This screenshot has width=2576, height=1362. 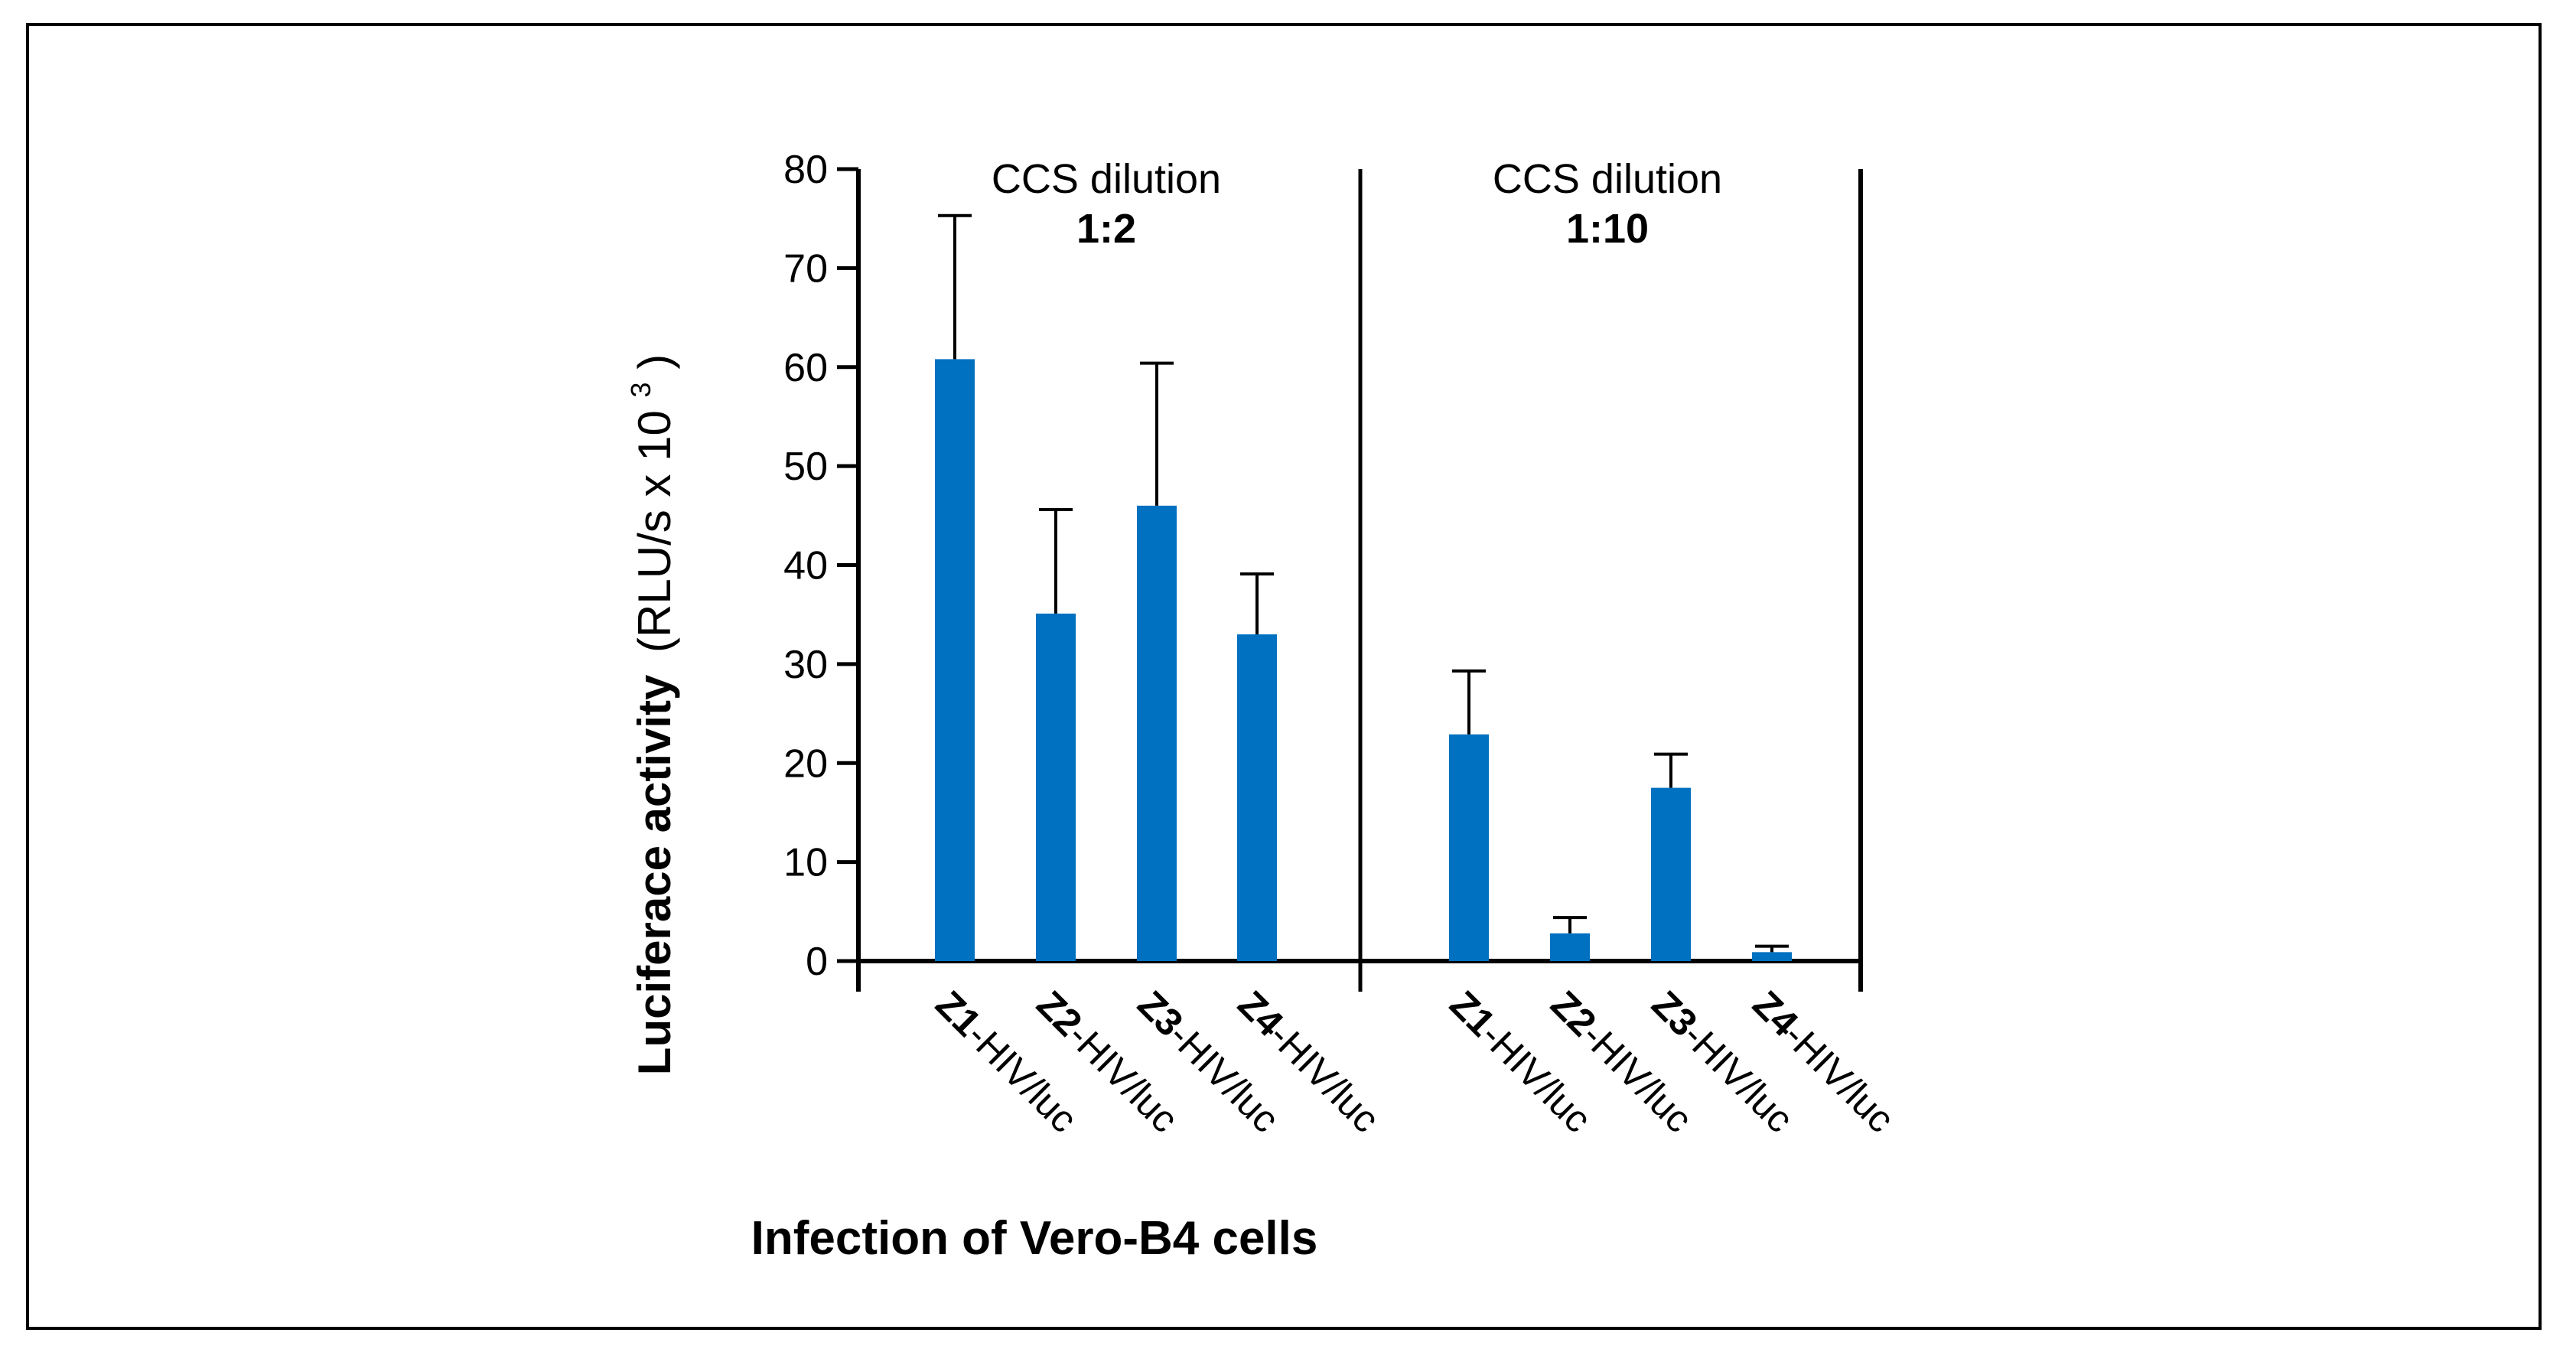 What do you see at coordinates (806, 763) in the screenshot?
I see `y-tick-label: 20` at bounding box center [806, 763].